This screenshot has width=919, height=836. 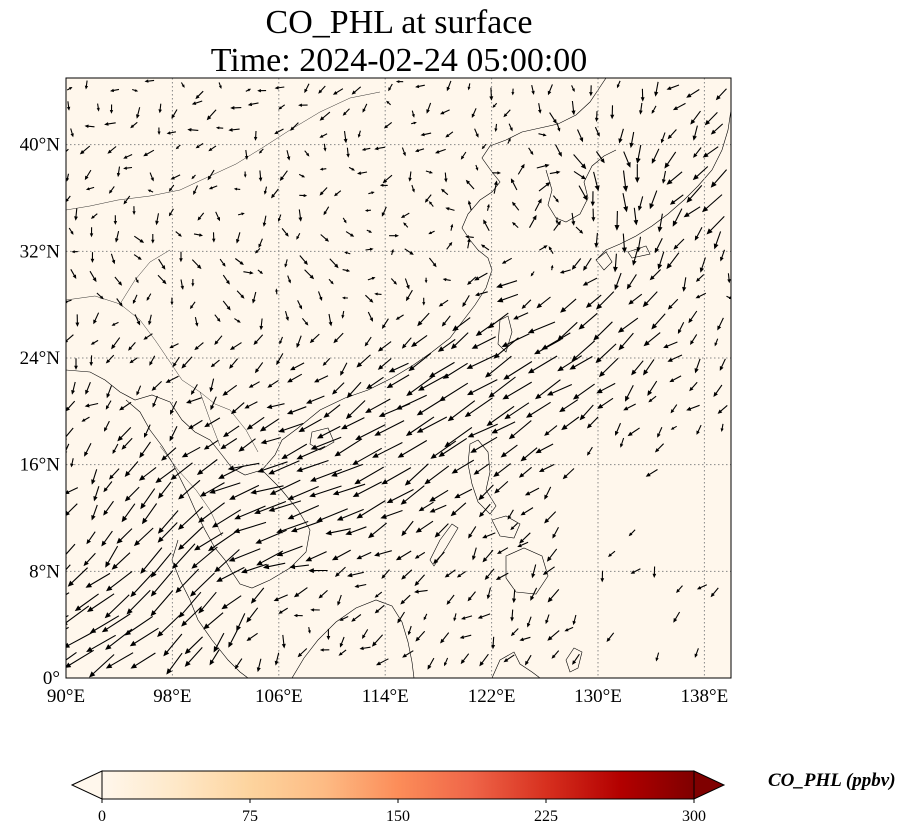 What do you see at coordinates (66, 696) in the screenshot?
I see `lon-tick-label: 90°E` at bounding box center [66, 696].